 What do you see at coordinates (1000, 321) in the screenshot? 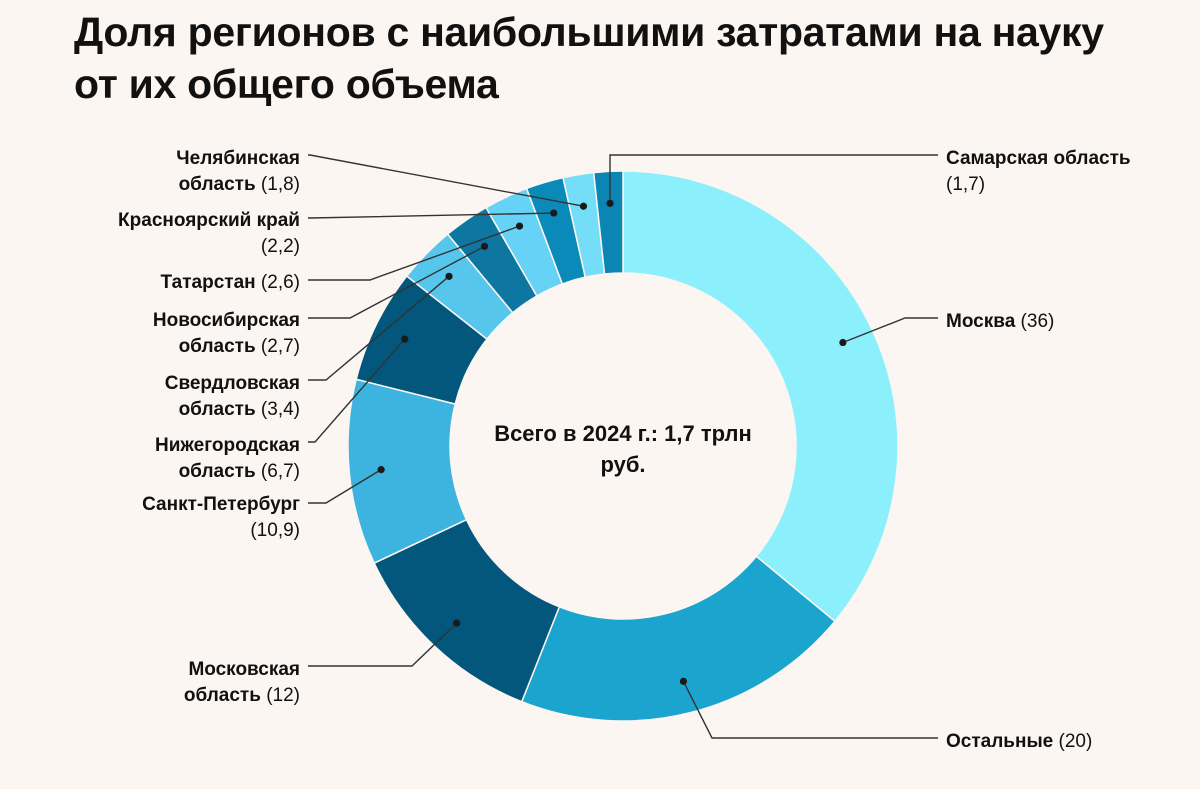
I see `slice-label-0-line-0: Москва (36)` at bounding box center [1000, 321].